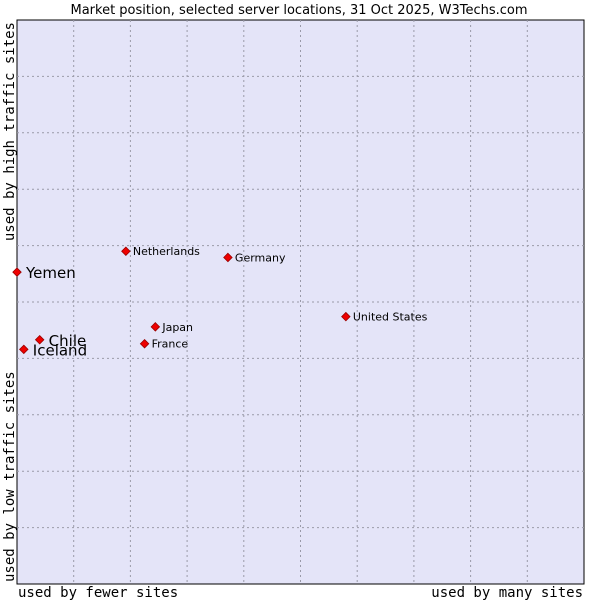  I want to click on point-marker-netherlands, so click(126, 251).